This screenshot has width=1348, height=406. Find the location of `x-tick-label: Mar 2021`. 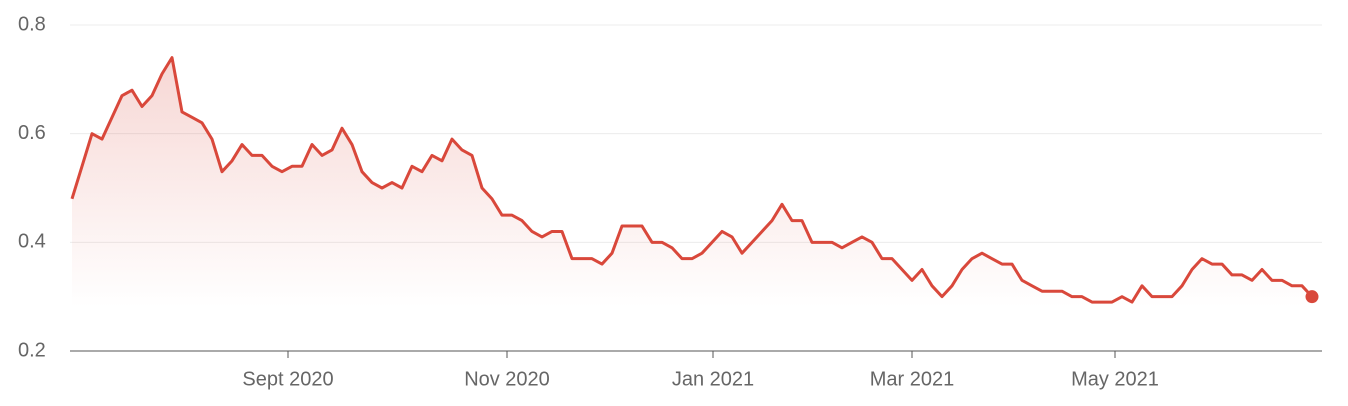

x-tick-label: Mar 2021 is located at coordinates (912, 379).